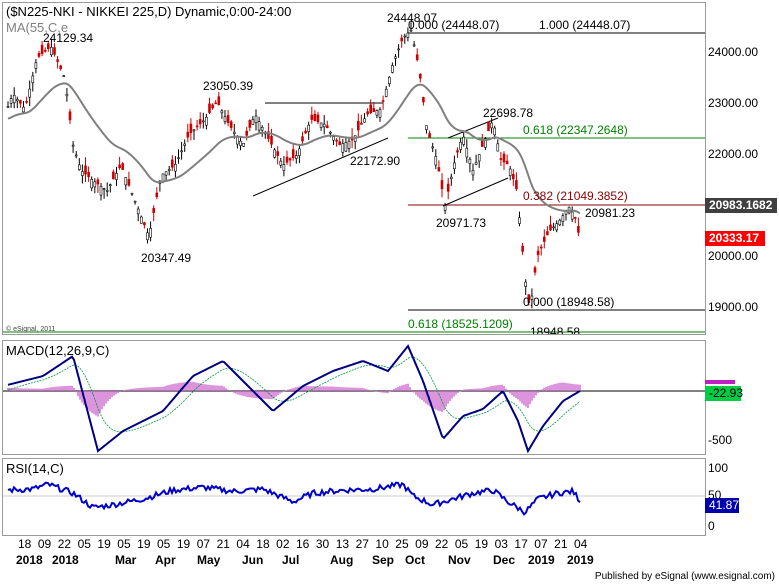 This screenshot has height=584, width=779. Describe the element at coordinates (460, 324) in the screenshot. I see `fib-618-down-label: 0.618 (18525.1209)` at that location.